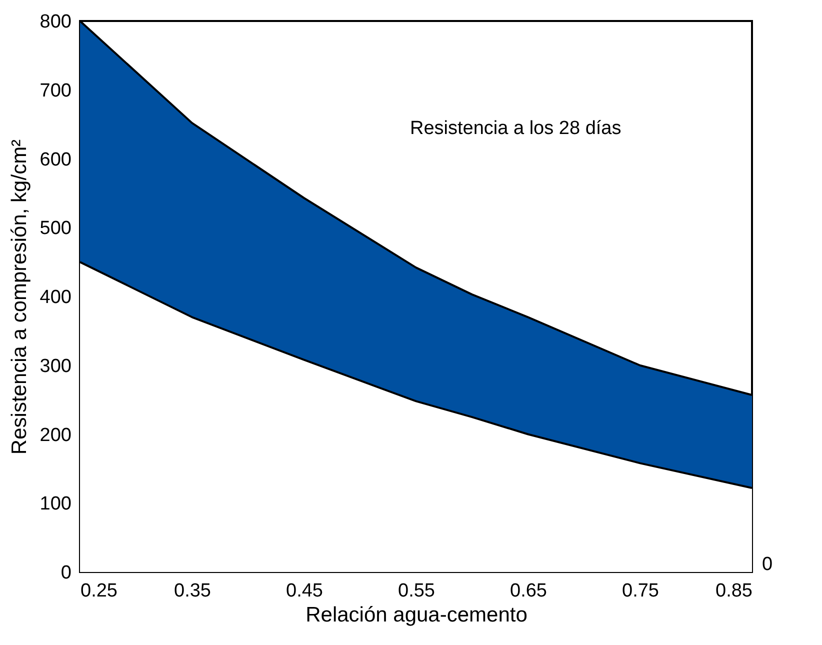  Describe the element at coordinates (56, 91) in the screenshot. I see `y-tick-label: 700` at that location.